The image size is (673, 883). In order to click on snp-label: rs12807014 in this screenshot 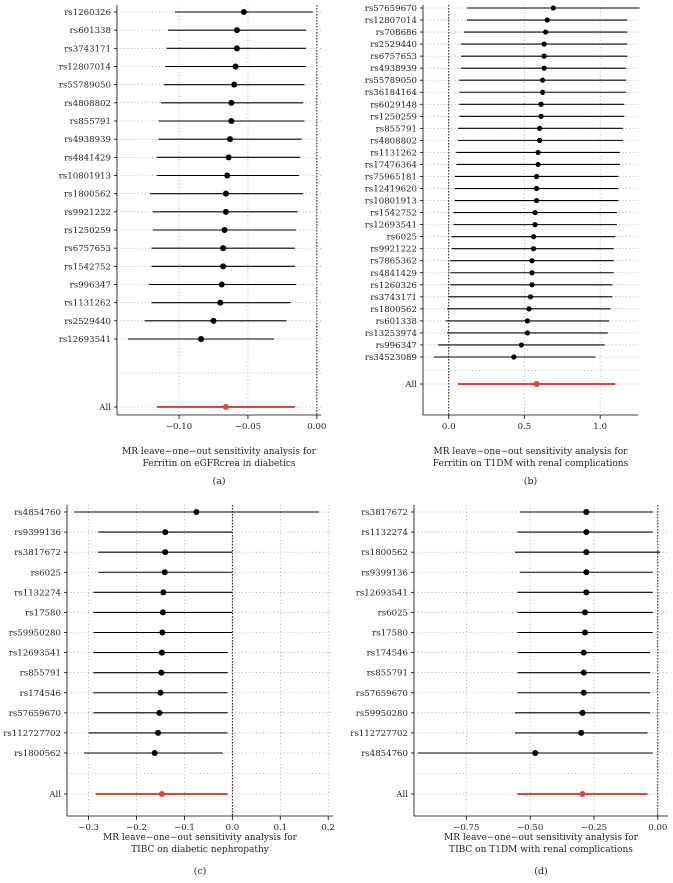, I will do `click(391, 21)`.